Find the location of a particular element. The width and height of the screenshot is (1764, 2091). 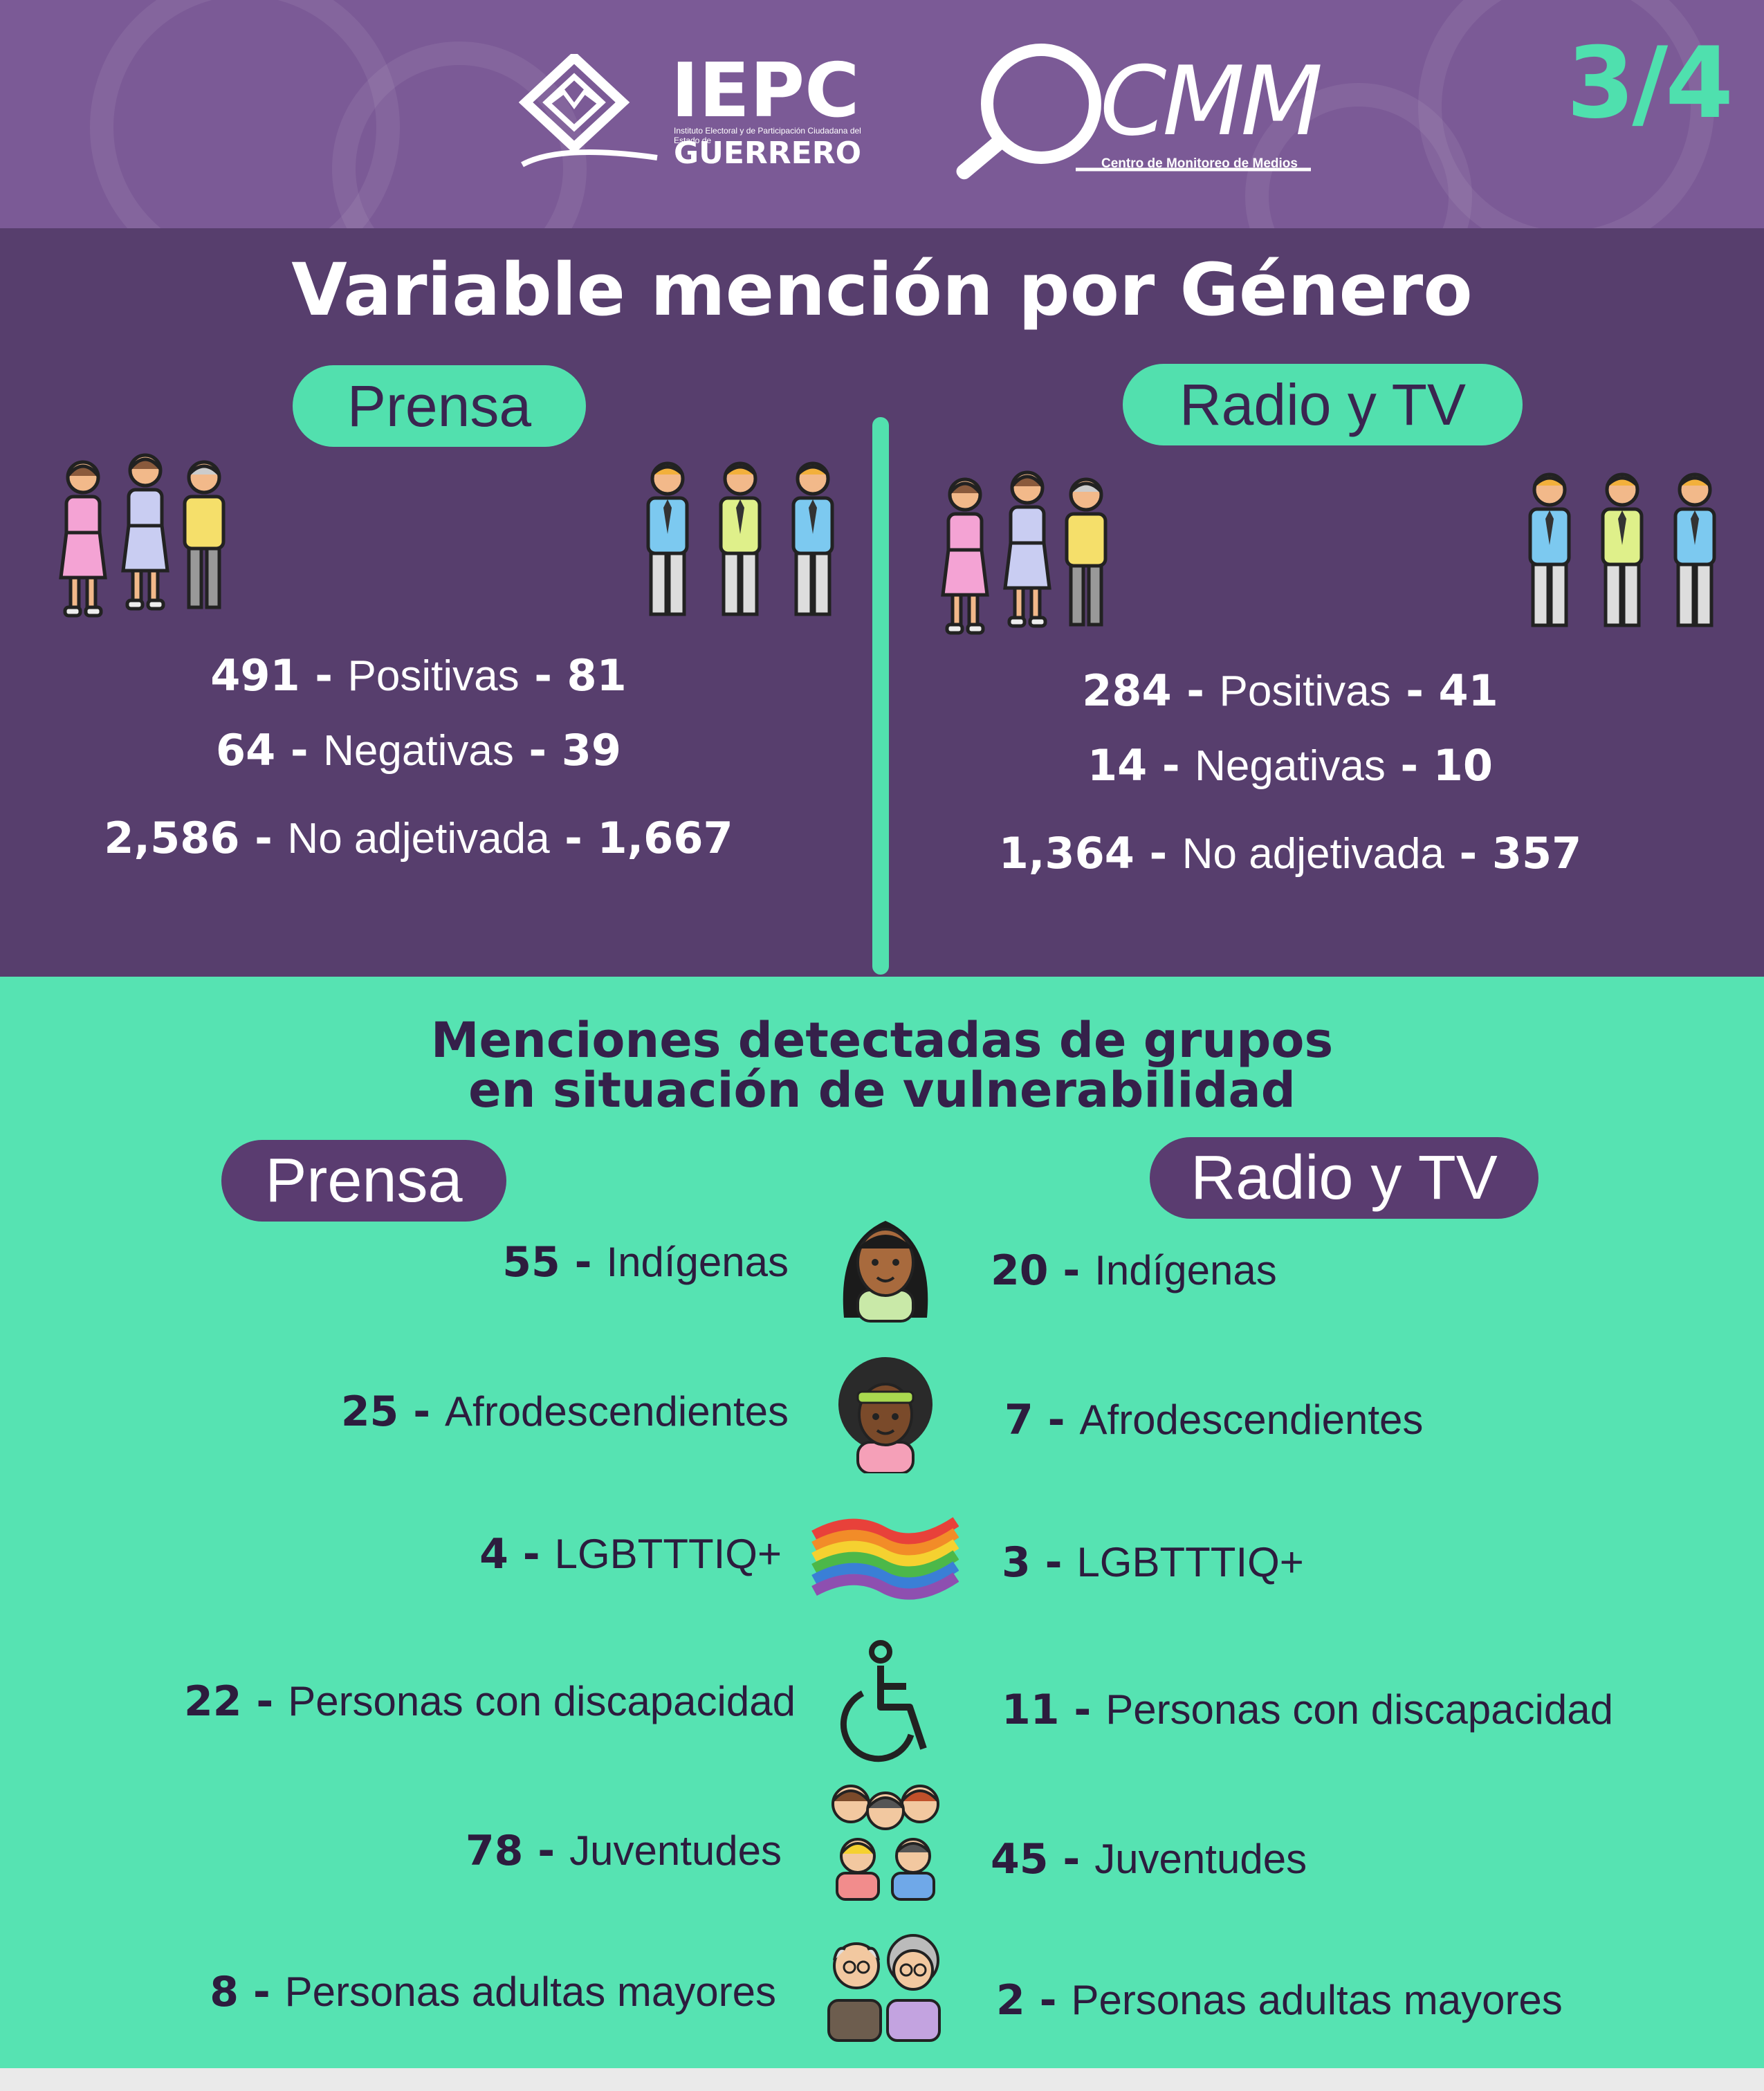

prensa-positivas-row: 491 - Positivas - 81 is located at coordinates (418, 675).